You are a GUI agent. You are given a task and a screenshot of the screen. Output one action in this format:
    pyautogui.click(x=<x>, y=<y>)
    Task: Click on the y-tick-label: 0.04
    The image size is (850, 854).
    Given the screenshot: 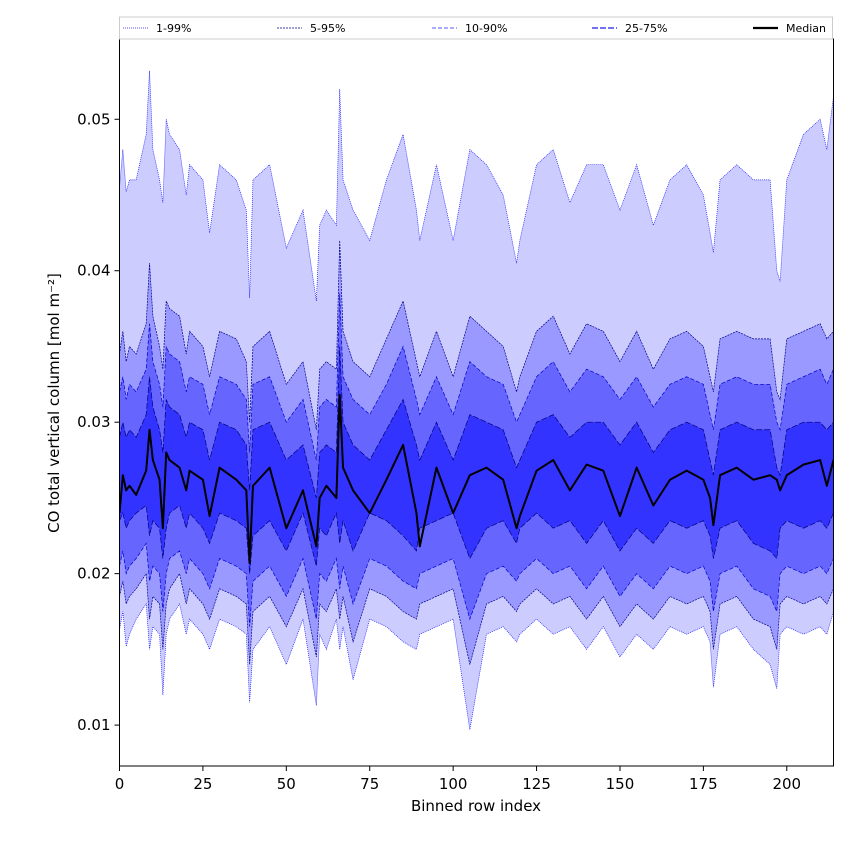 What is the action you would take?
    pyautogui.click(x=93, y=271)
    